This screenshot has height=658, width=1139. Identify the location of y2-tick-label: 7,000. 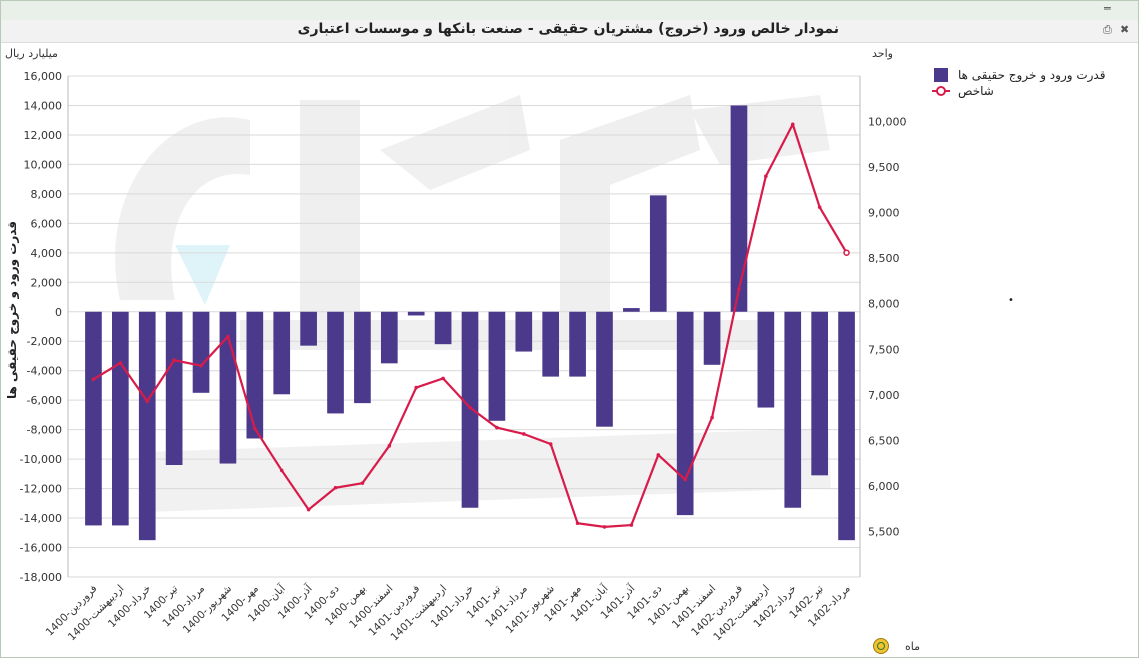
(884, 395).